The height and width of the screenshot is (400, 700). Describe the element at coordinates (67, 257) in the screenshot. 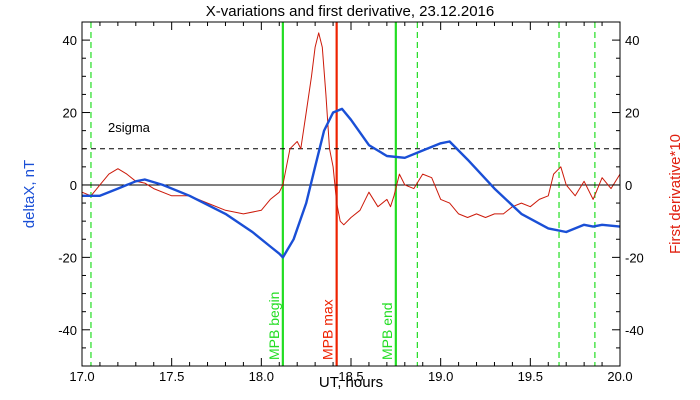

I see `y-tick-label-left-3: -20` at that location.